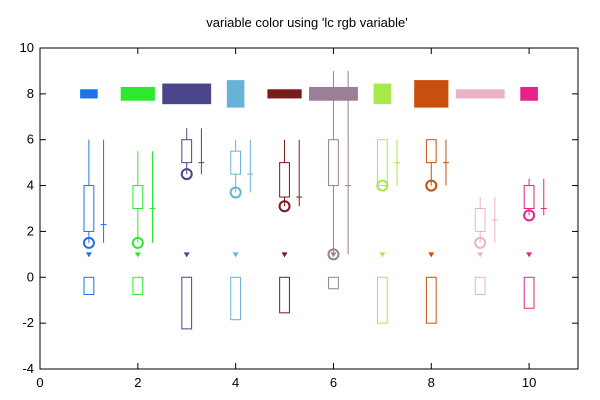  I want to click on y-tick-label: 8, so click(30, 93).